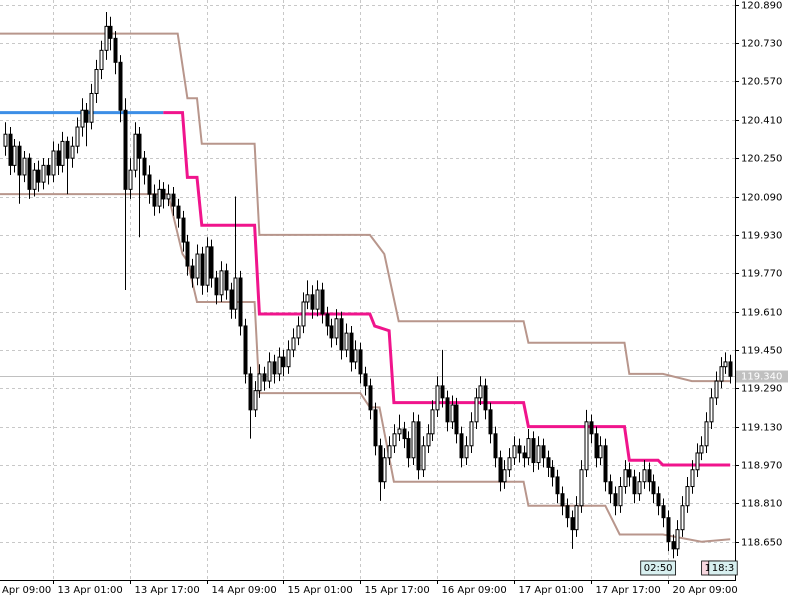 Image resolution: width=800 pixels, height=600 pixels. What do you see at coordinates (761, 121) in the screenshot?
I see `y-tick-label: 120.410` at bounding box center [761, 121].